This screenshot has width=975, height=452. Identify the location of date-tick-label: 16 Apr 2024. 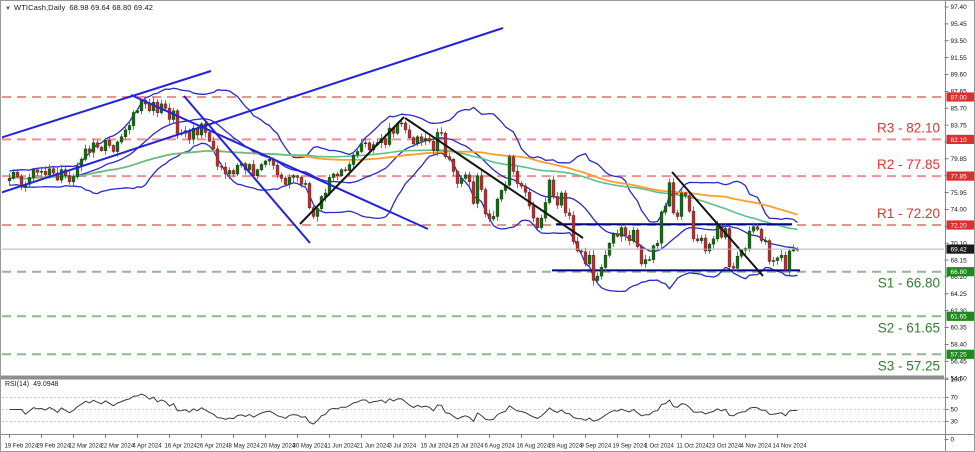
(181, 447).